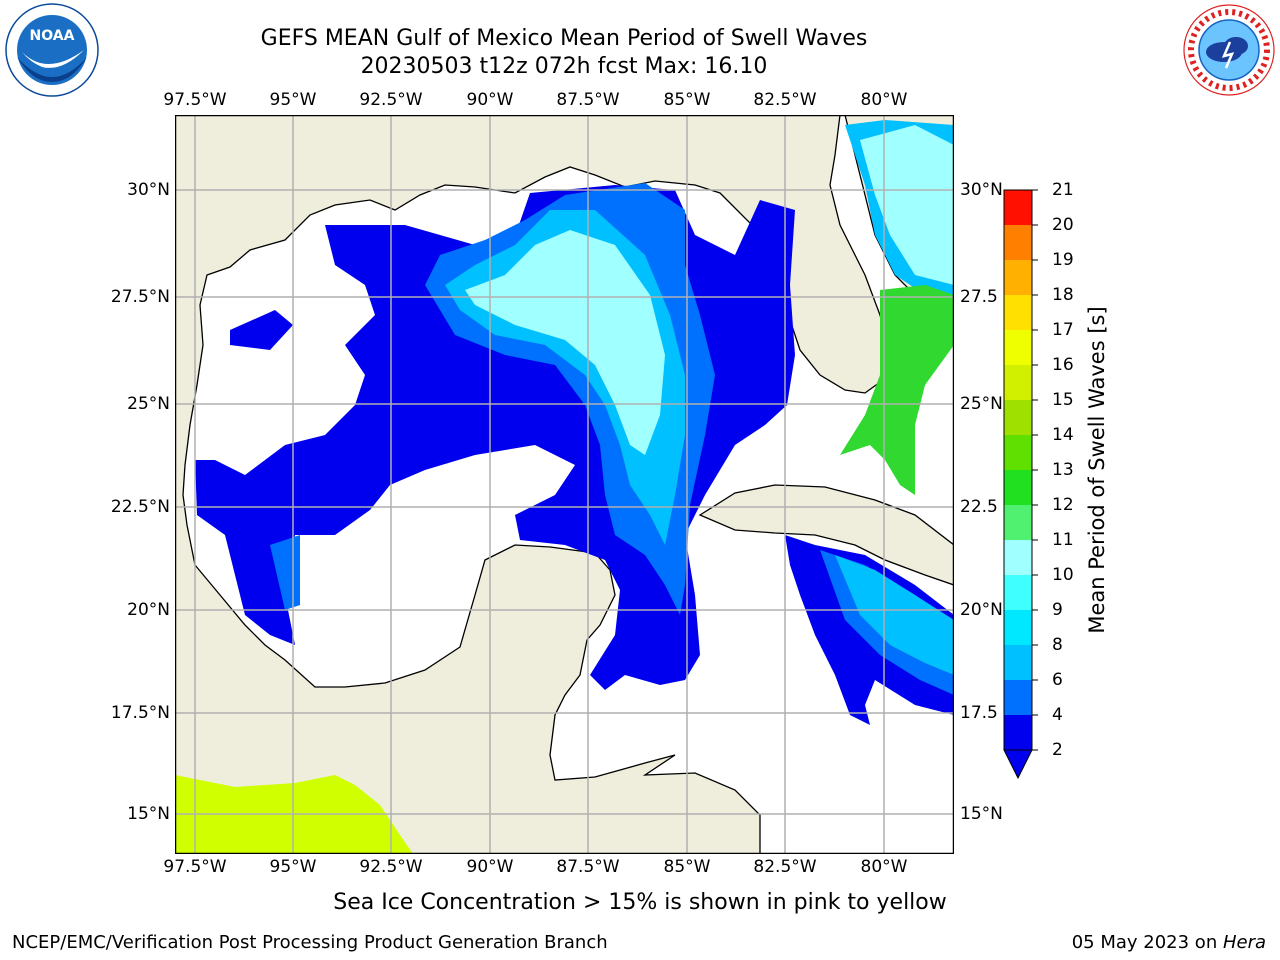 Image resolution: width=1280 pixels, height=960 pixels. I want to click on lat-tick-left: 17.5°N, so click(140, 713).